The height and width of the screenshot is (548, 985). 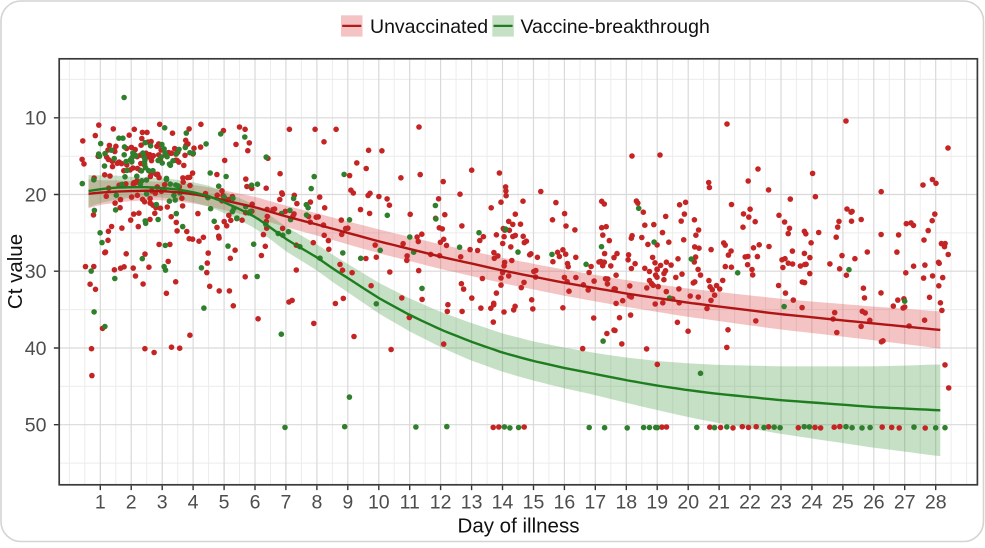 What do you see at coordinates (565, 503) in the screenshot?
I see `svg-text: 16` at bounding box center [565, 503].